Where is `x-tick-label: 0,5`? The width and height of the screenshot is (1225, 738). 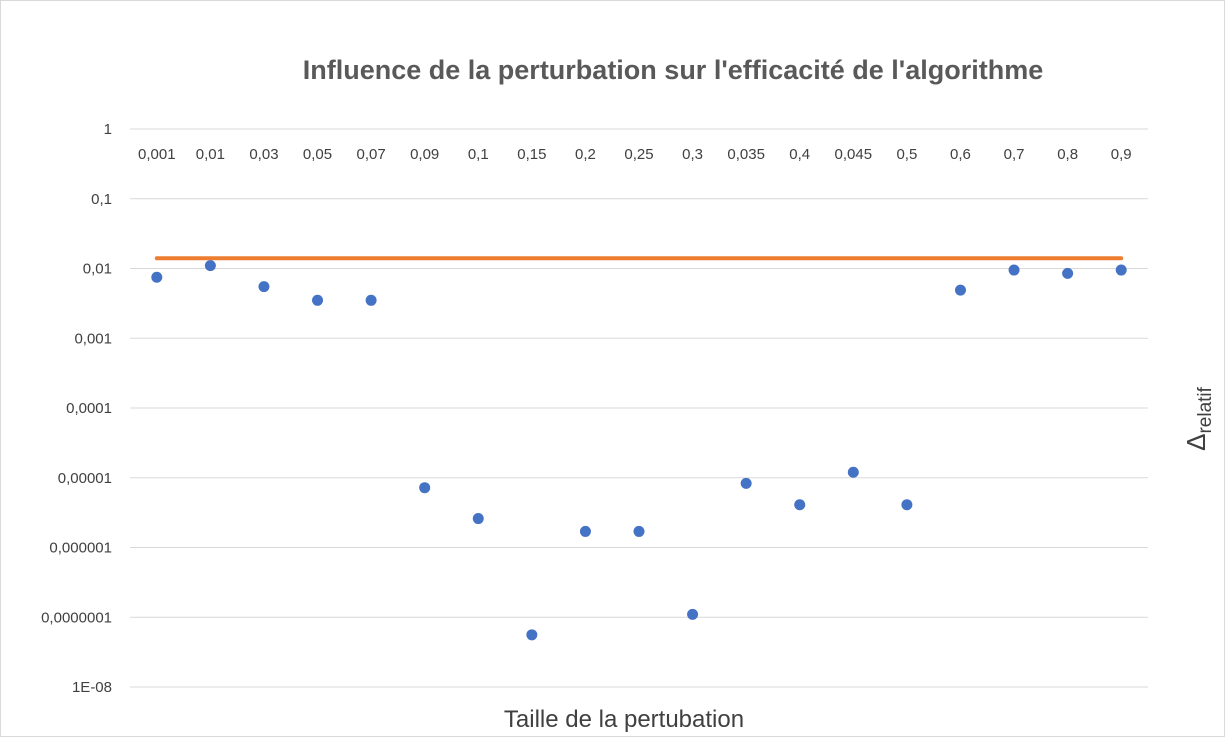 x-tick-label: 0,5 is located at coordinates (906, 154).